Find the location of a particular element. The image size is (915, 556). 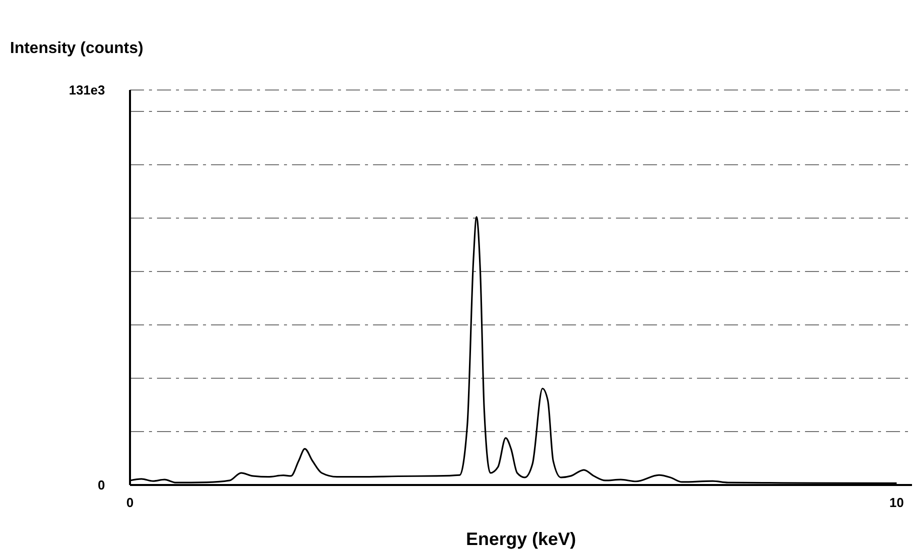

x-tick-label: 10 is located at coordinates (896, 502).